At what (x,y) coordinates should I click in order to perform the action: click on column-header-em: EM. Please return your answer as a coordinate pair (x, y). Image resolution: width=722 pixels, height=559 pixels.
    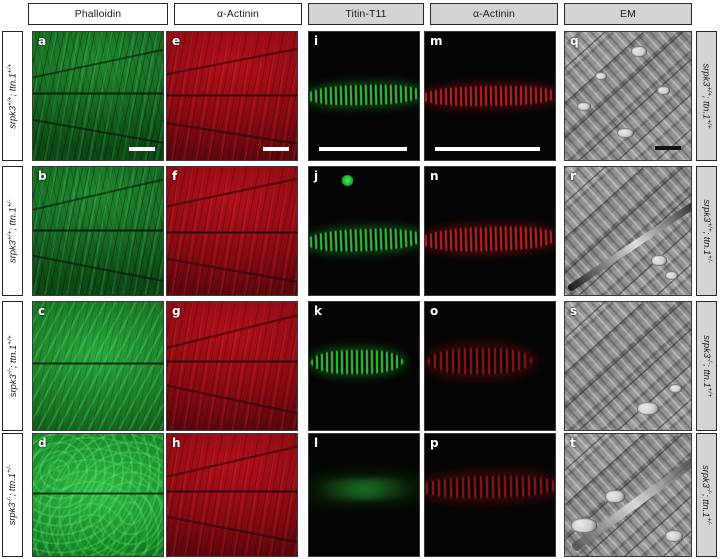
    Looking at the image, I should click on (628, 14).